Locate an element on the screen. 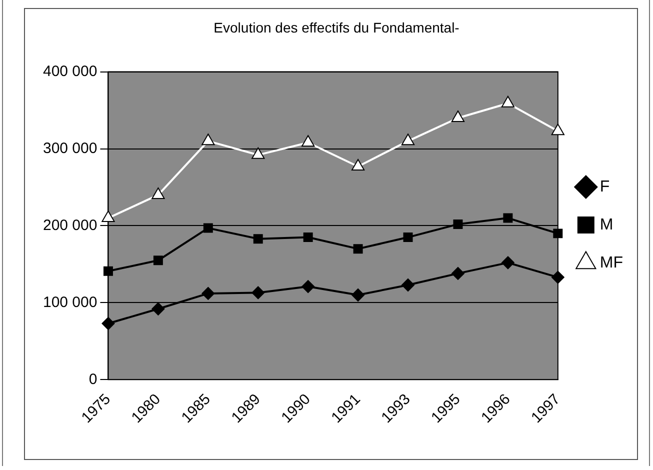 The width and height of the screenshot is (653, 470). y-tick-label: 400 000 is located at coordinates (70, 71).